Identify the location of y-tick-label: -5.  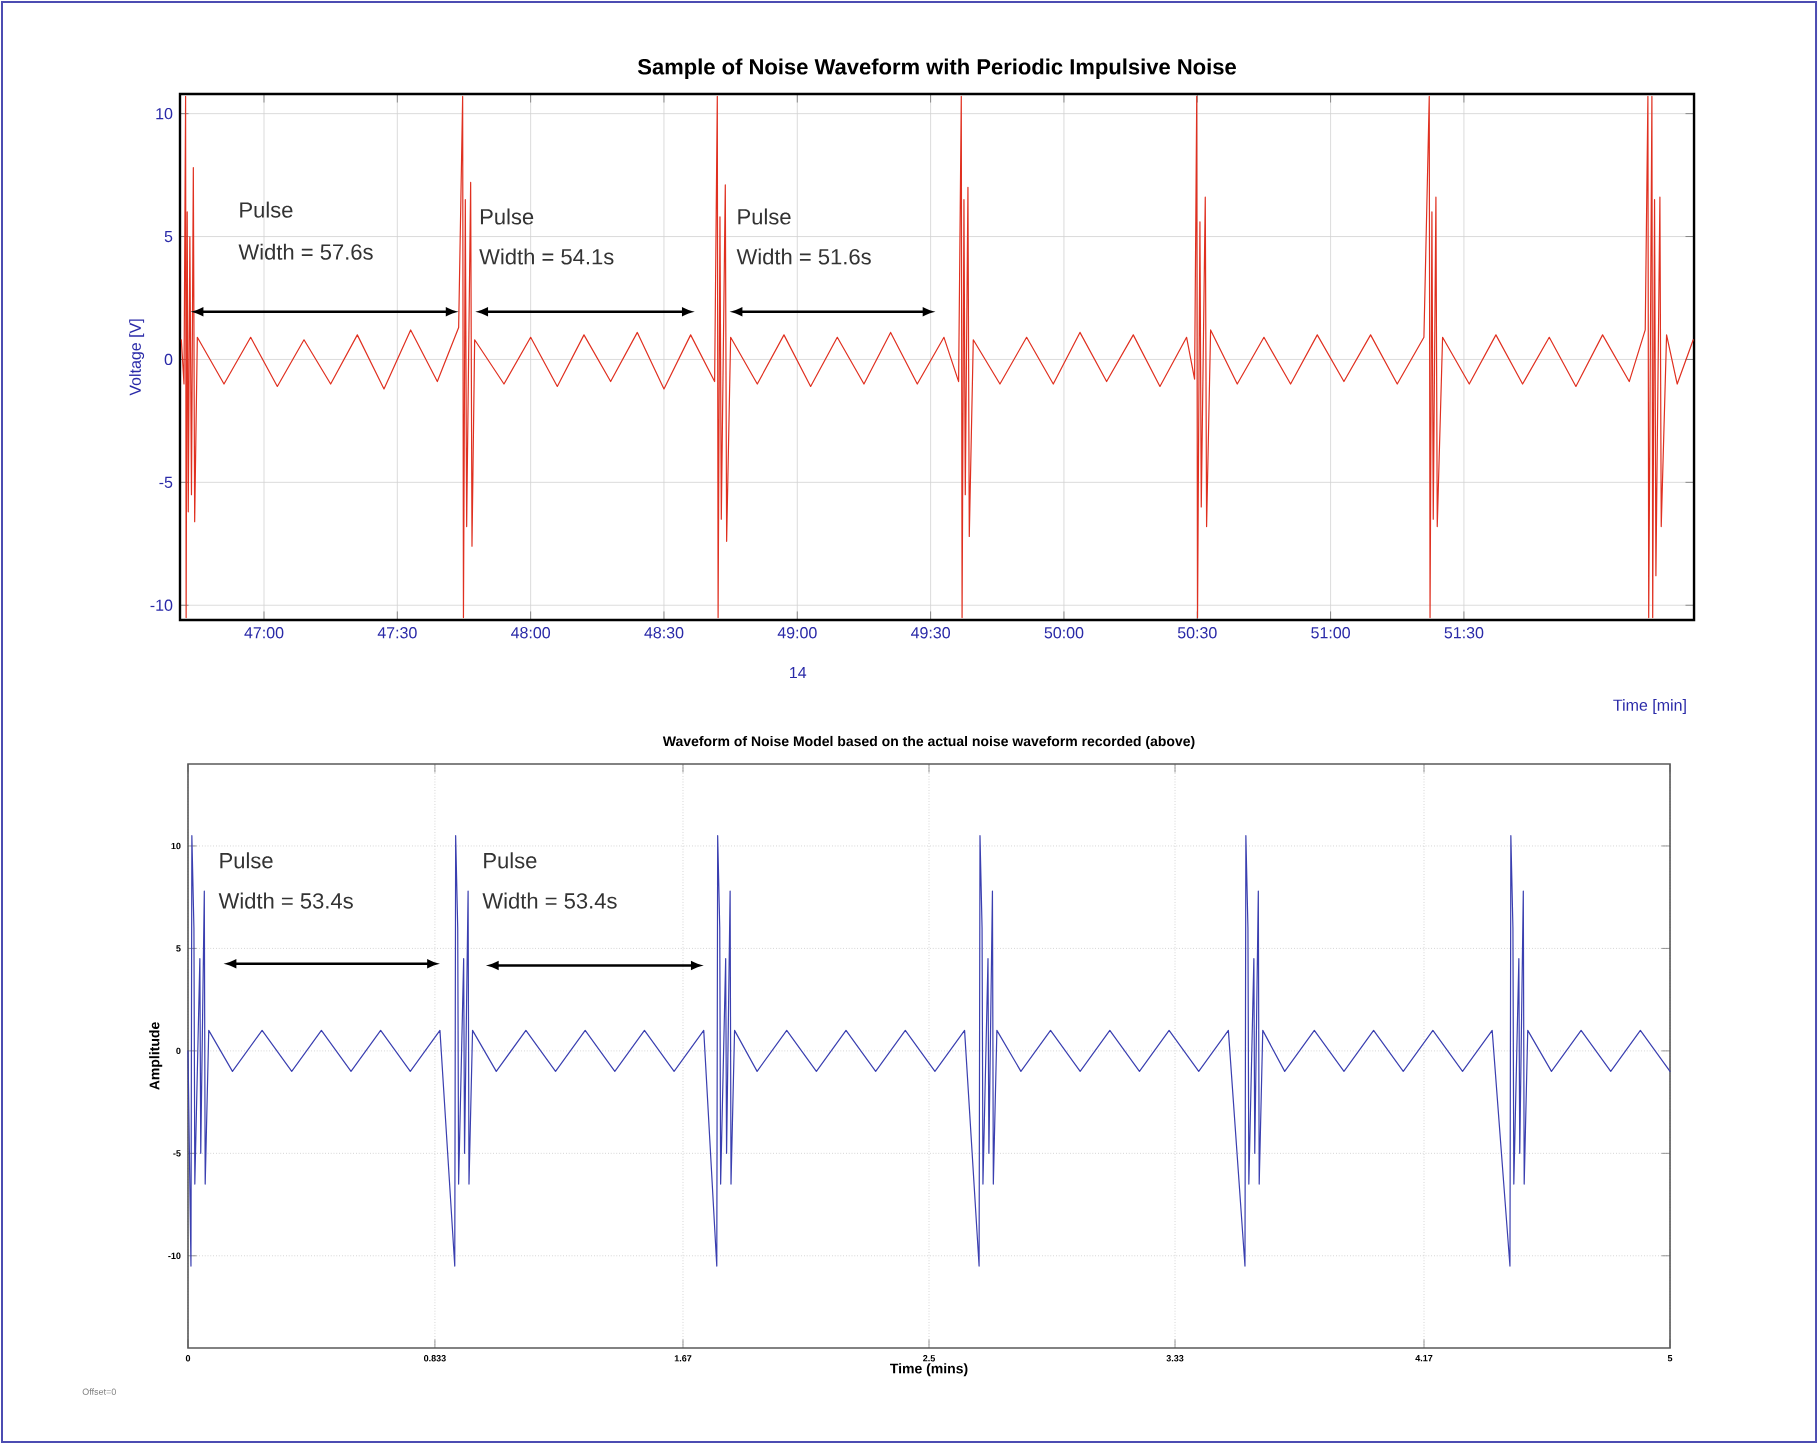
(166, 482).